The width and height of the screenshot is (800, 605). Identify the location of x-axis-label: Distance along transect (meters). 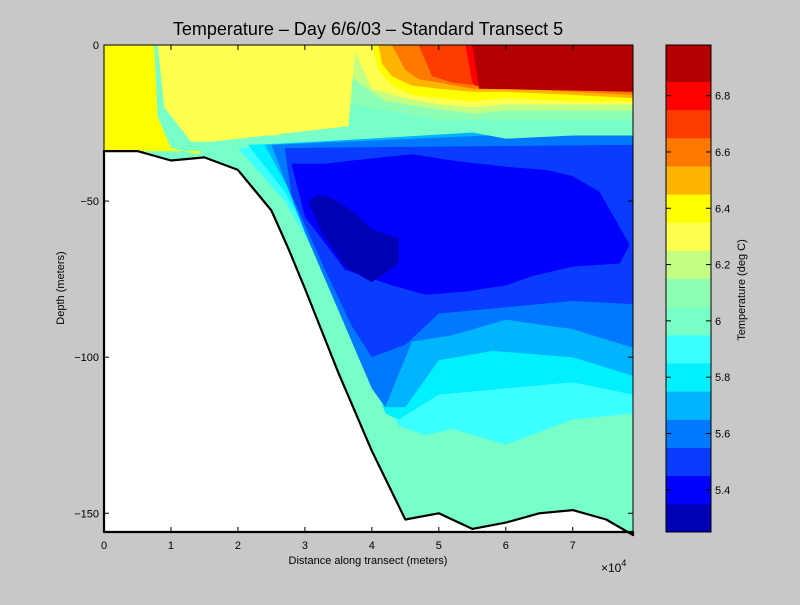
(368, 561).